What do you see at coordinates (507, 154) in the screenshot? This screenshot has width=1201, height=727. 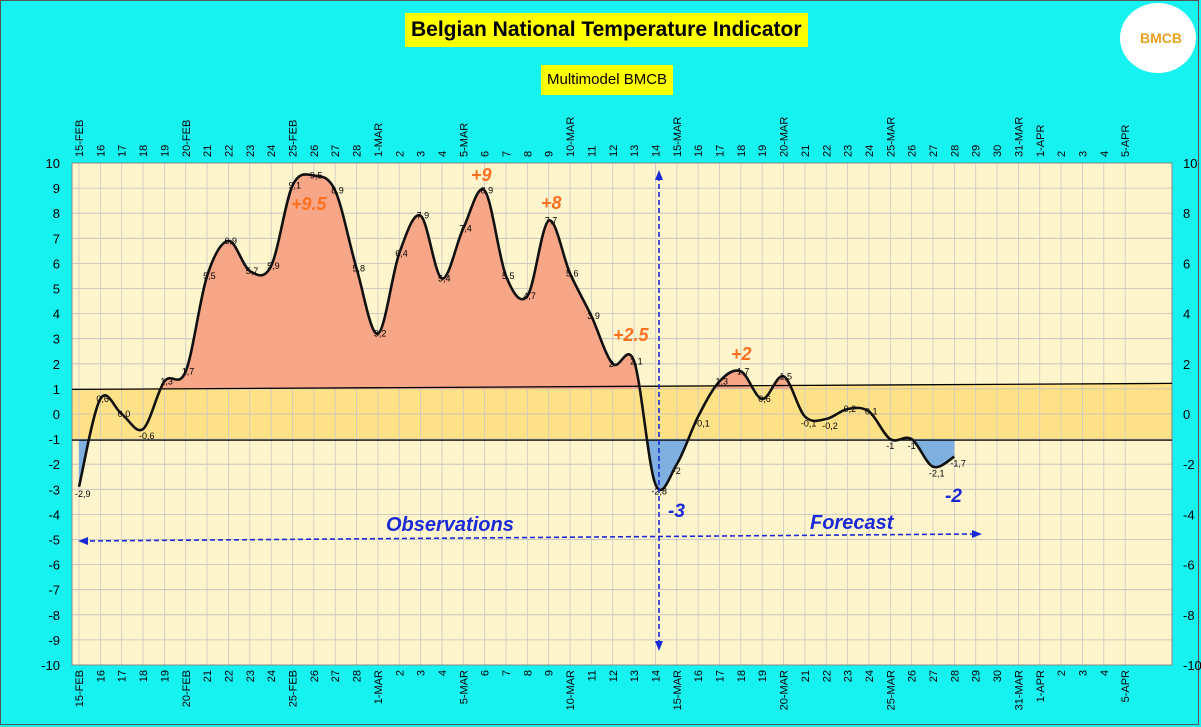 I see `x-tick-label-top: 7` at bounding box center [507, 154].